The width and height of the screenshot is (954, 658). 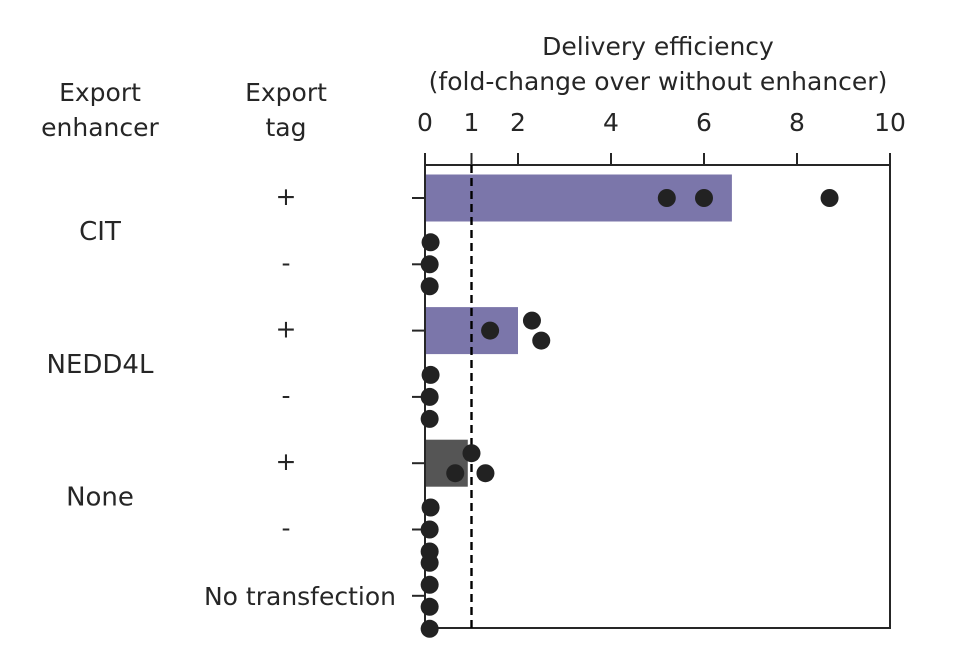 What do you see at coordinates (286, 127) in the screenshot?
I see `tag-header-line2: tag` at bounding box center [286, 127].